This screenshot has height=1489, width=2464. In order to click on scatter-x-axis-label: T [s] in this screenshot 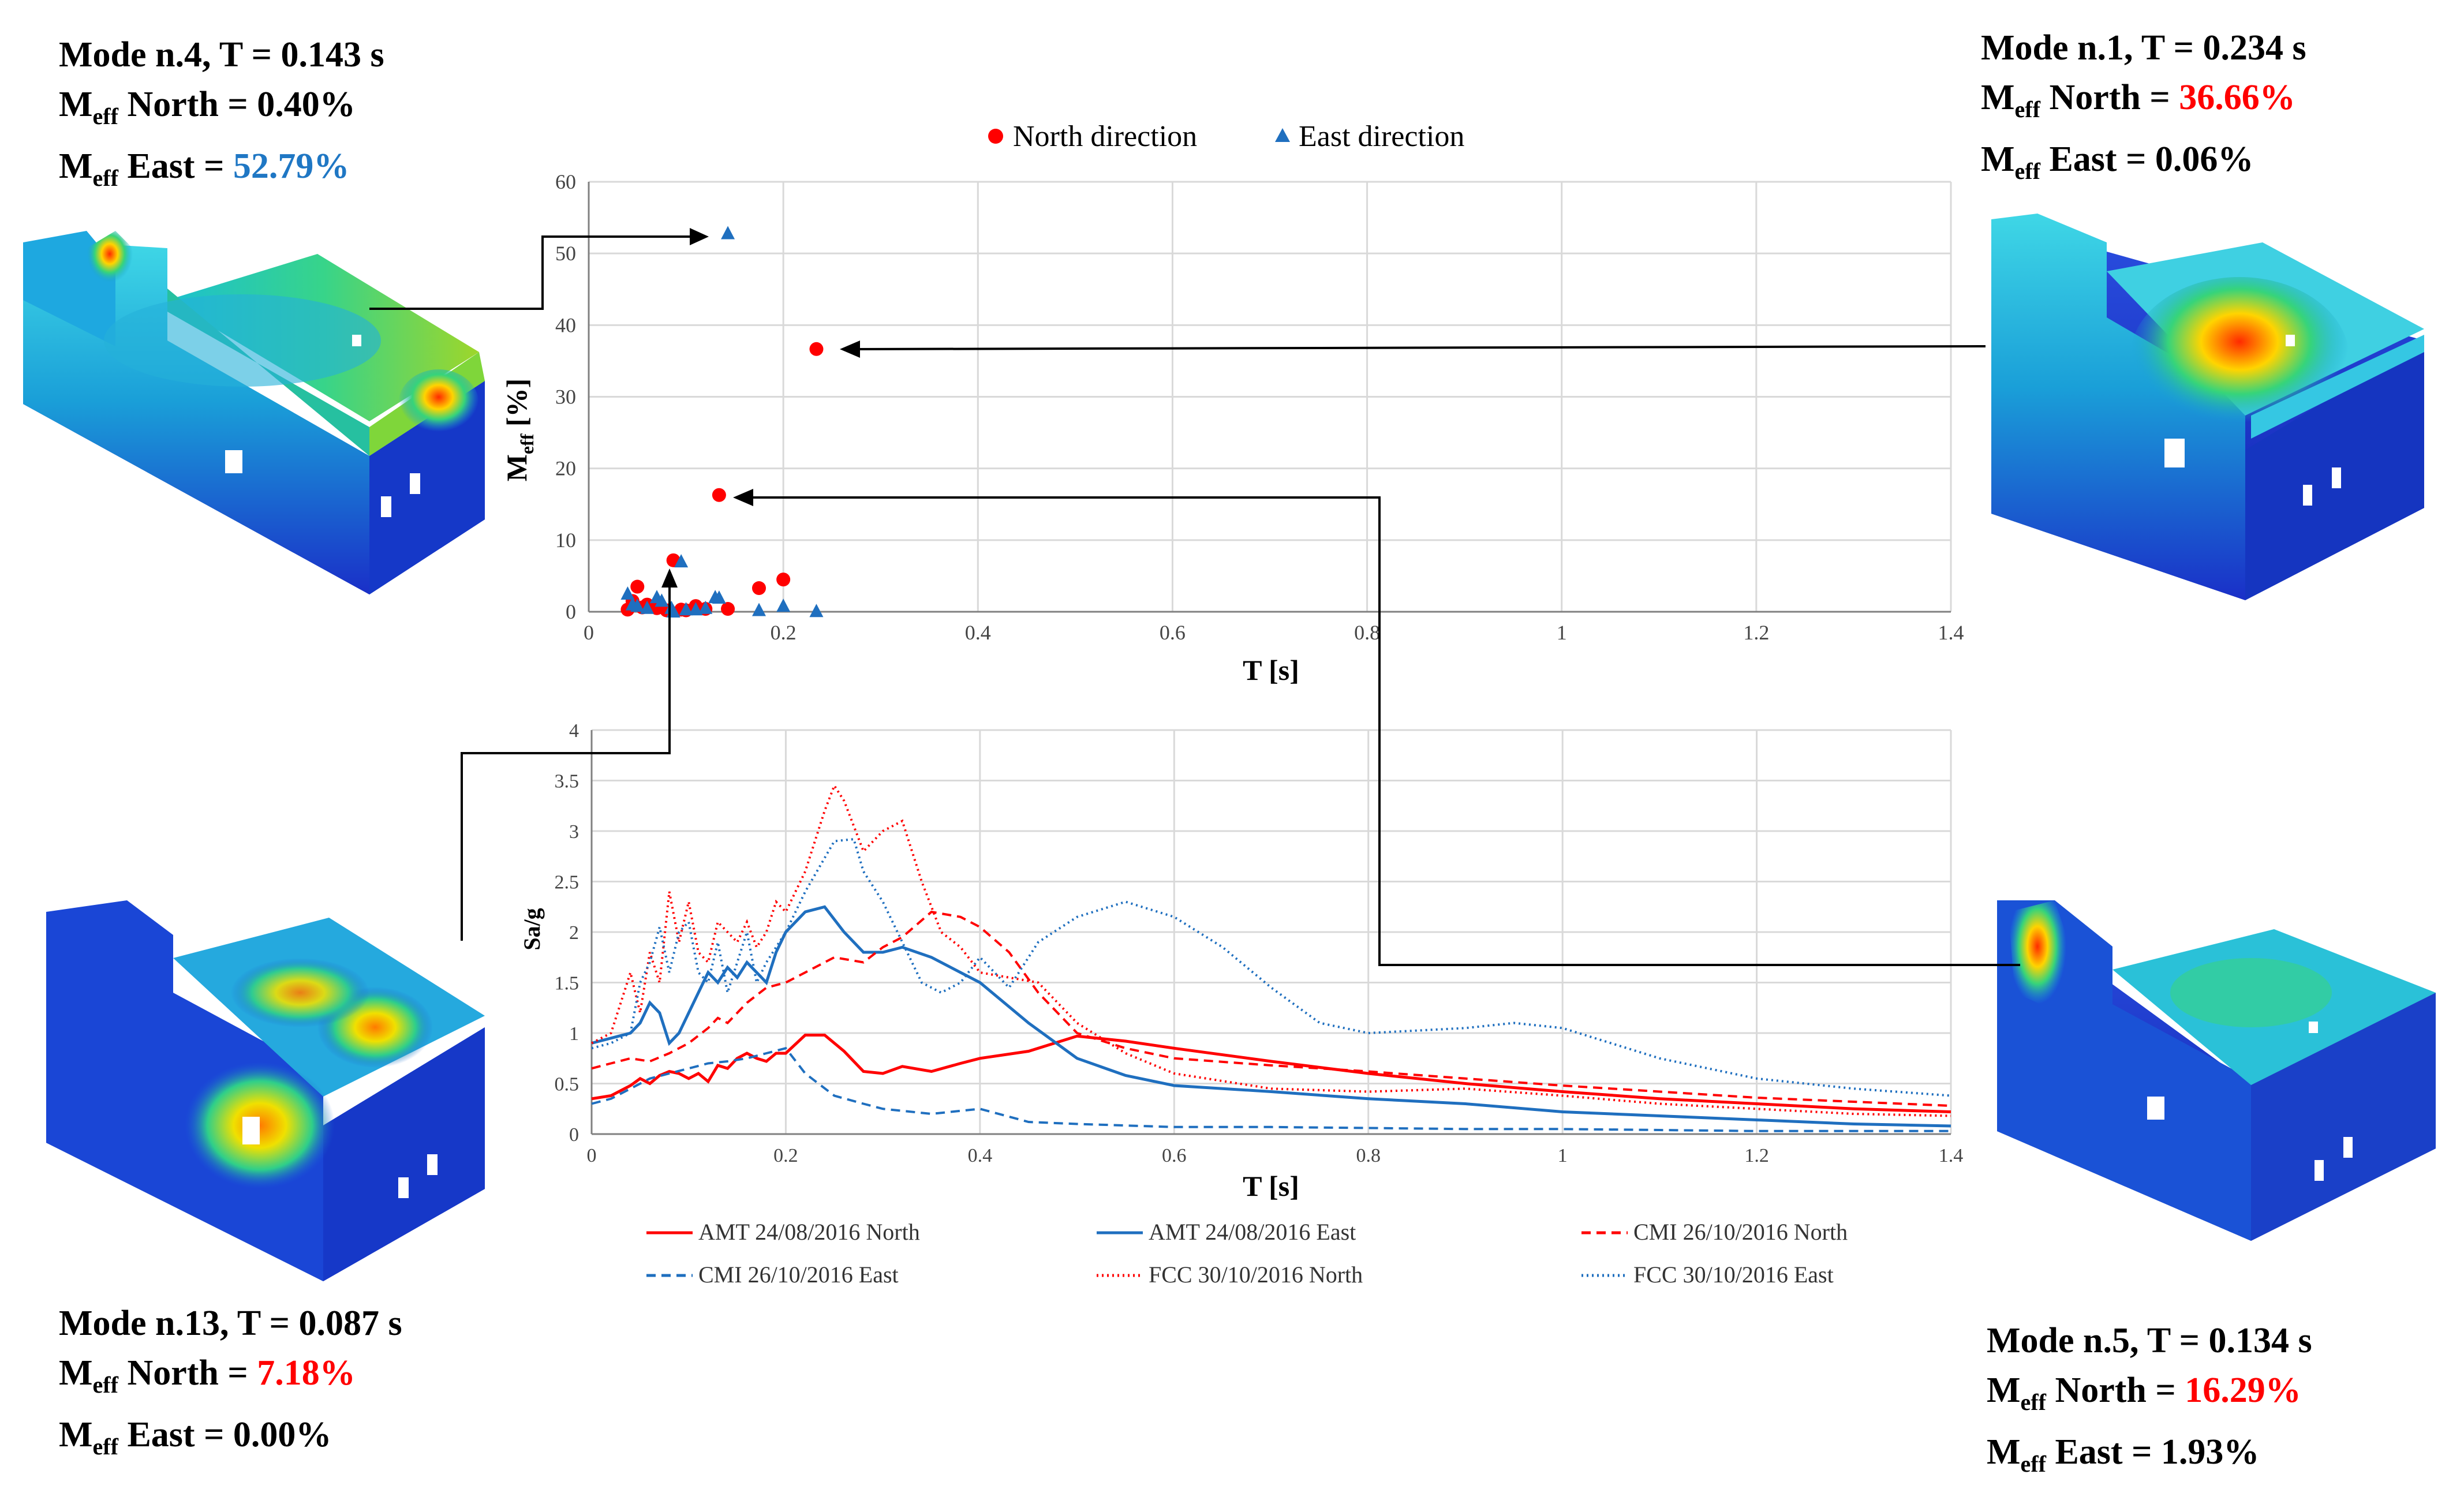, I will do `click(1271, 670)`.